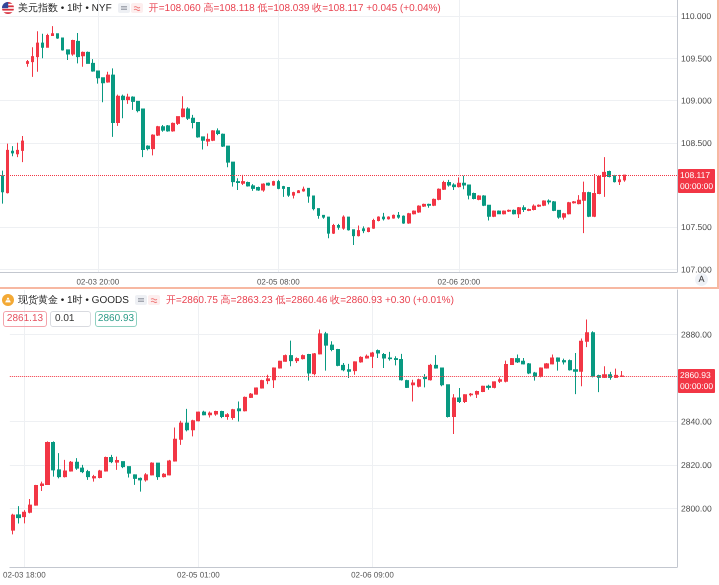 The image size is (719, 585). I want to click on x-tick-label: 02-05 01:00, so click(198, 575).